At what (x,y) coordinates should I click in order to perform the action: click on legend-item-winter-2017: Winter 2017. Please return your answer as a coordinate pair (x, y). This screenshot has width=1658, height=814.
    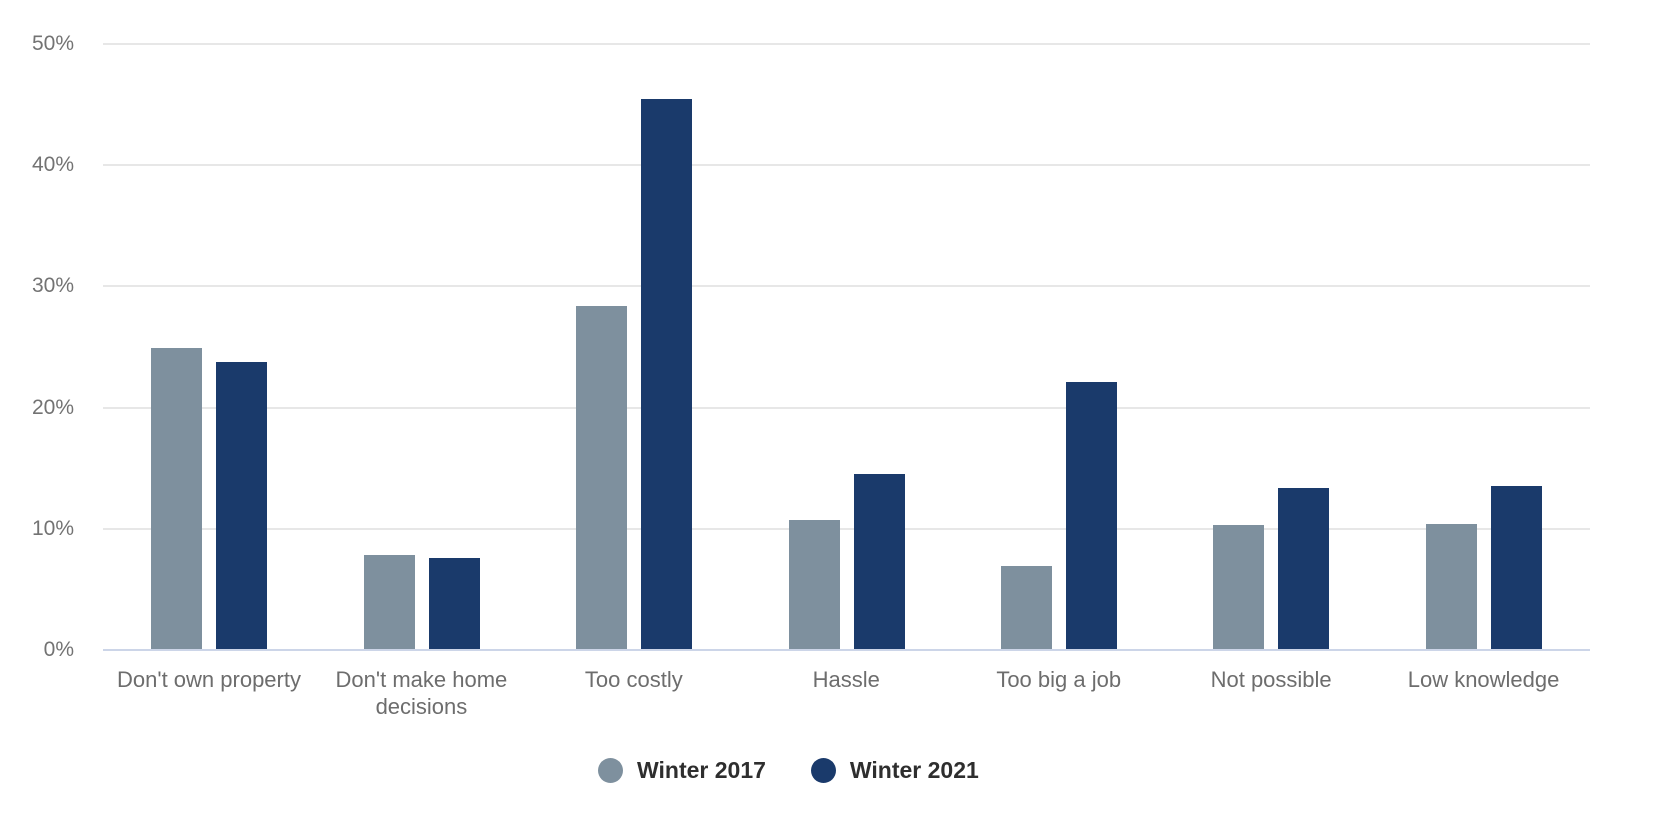
    Looking at the image, I should click on (682, 770).